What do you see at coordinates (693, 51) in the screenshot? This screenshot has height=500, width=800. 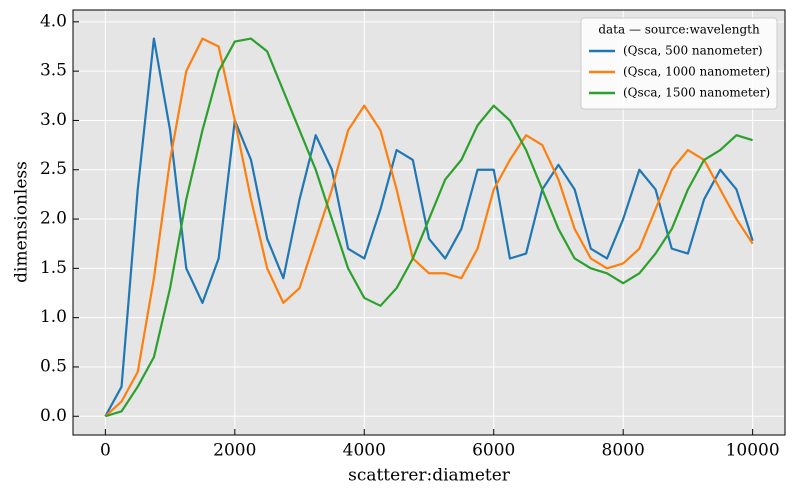 I see `legend-label: (Qsca, 500 nanometer)` at bounding box center [693, 51].